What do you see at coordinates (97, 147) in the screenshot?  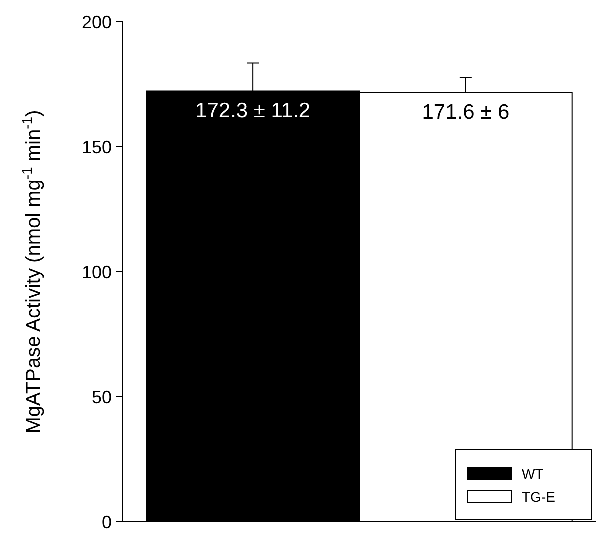 I see `y-tick-label: 150` at bounding box center [97, 147].